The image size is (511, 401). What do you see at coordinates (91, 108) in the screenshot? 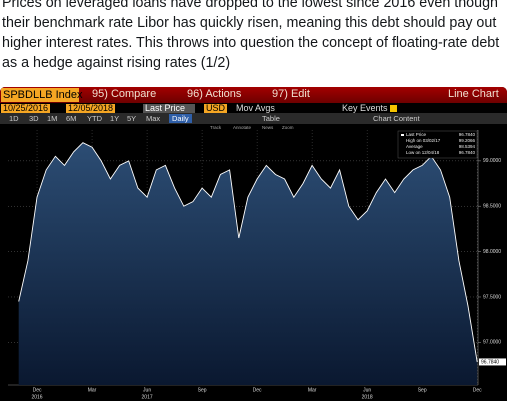
I see `end-date: 12/05/2018` at bounding box center [91, 108].